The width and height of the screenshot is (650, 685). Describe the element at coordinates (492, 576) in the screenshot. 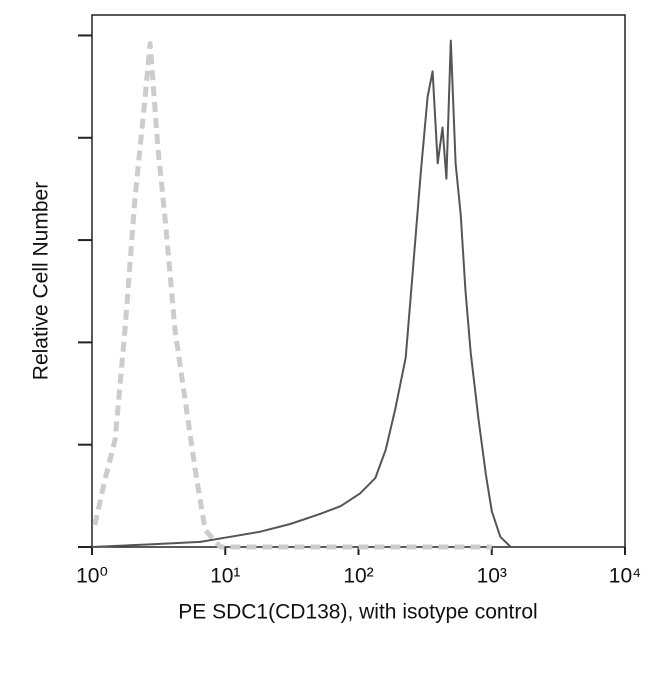

I see `x-tick-label: 10³` at that location.